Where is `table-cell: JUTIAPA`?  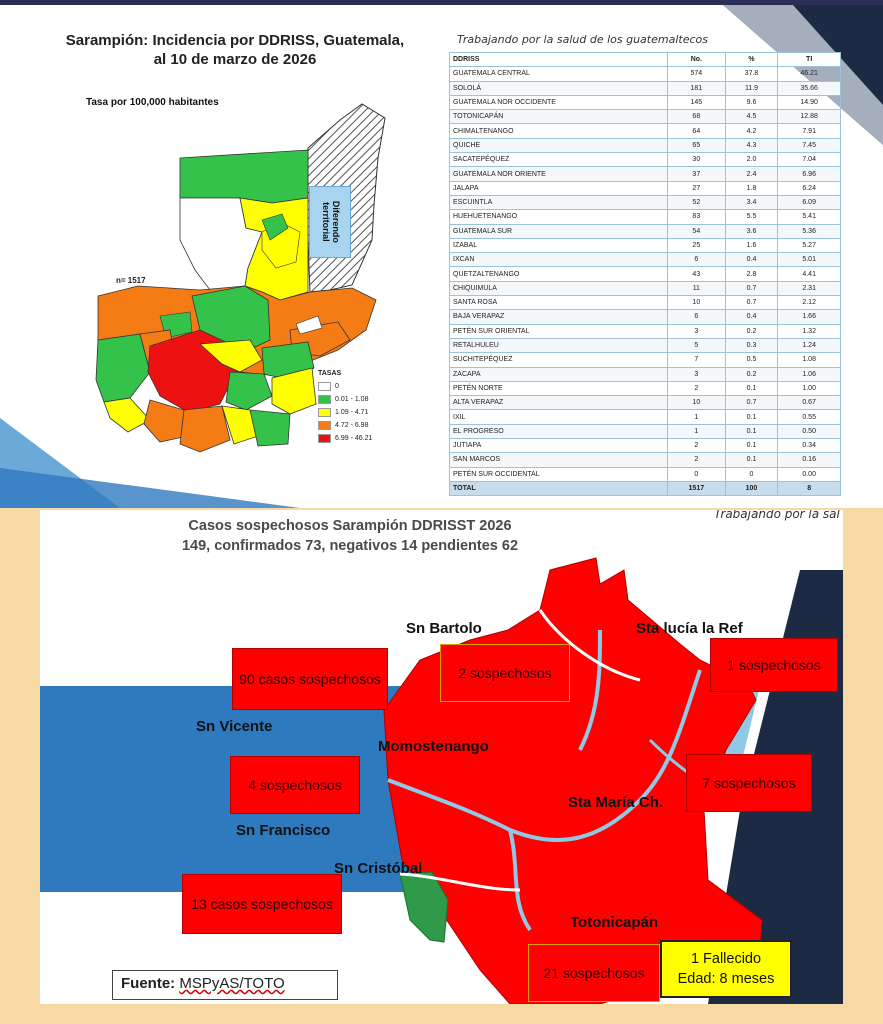 table-cell: JUTIAPA is located at coordinates (558, 446).